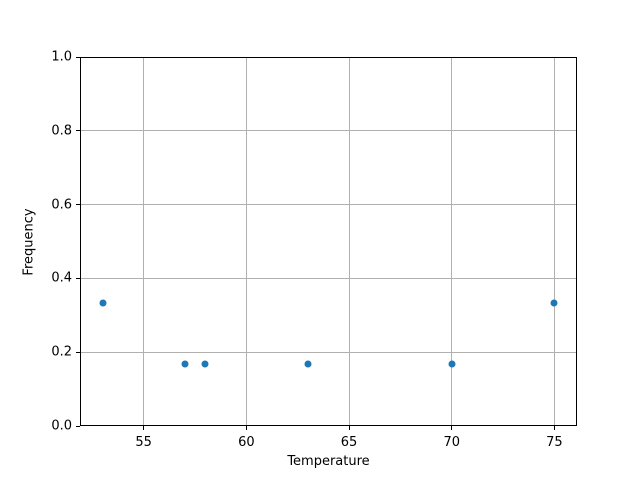 Image resolution: width=640 pixels, height=480 pixels. I want to click on x-tick-label: 75, so click(554, 442).